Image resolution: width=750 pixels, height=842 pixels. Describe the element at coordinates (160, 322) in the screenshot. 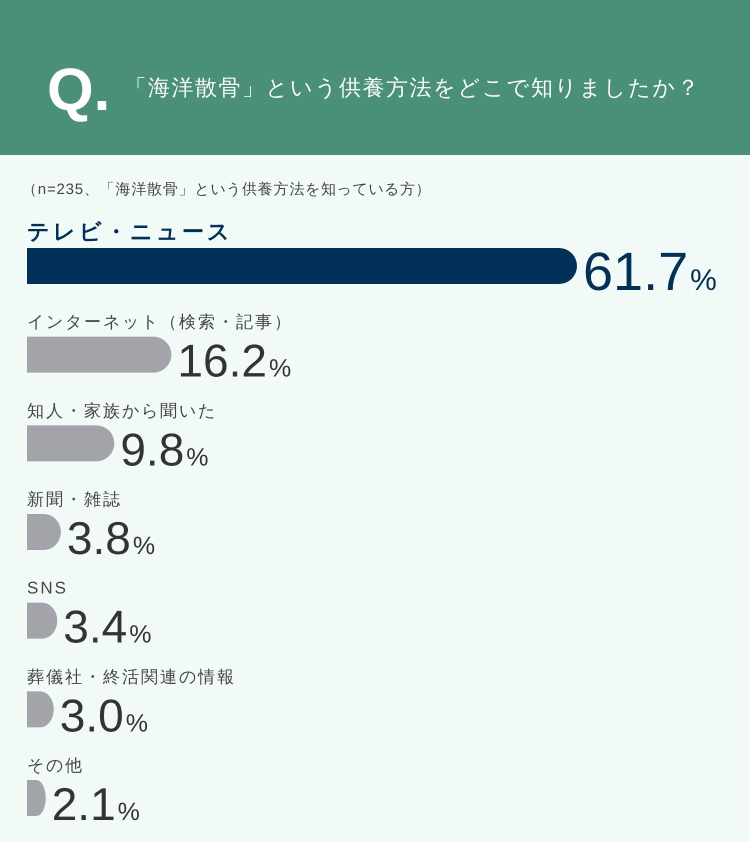

I see `category-label: インターネット（検索・記事）` at that location.